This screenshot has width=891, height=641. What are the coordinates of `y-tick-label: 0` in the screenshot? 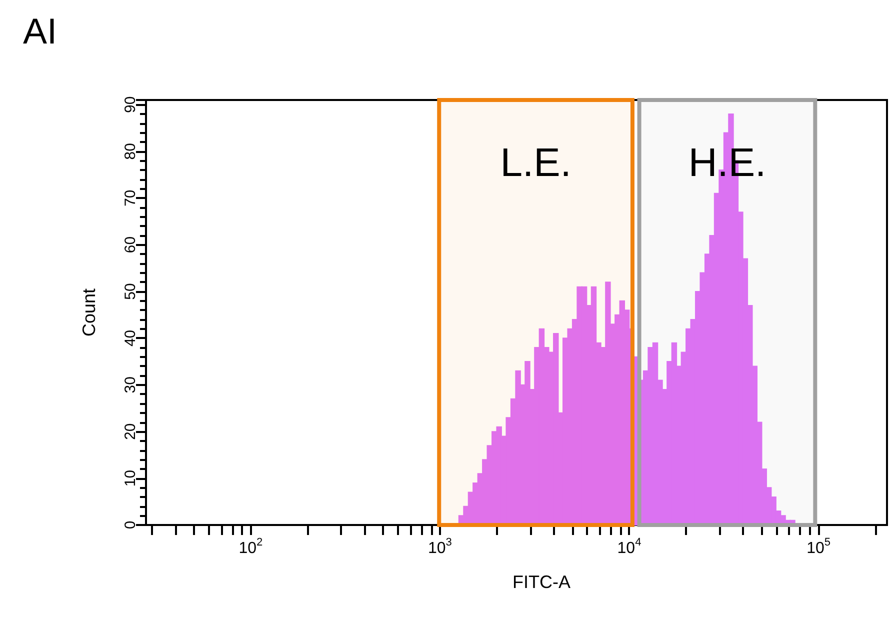 It's located at (130, 525).